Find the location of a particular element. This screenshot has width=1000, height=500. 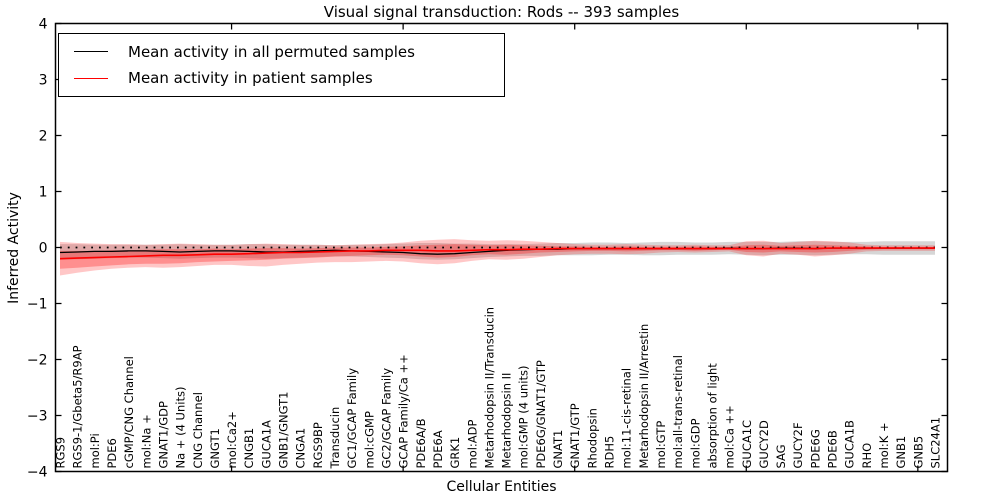

x-tick-label: GUCY2F is located at coordinates (798, 445).